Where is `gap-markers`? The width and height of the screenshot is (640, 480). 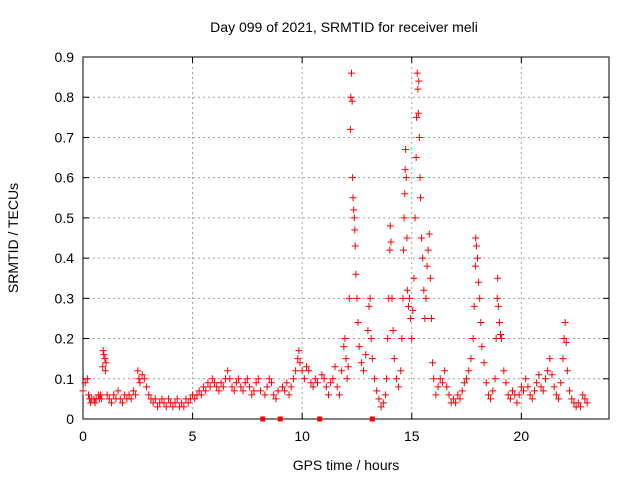
gap-markers is located at coordinates (317, 419).